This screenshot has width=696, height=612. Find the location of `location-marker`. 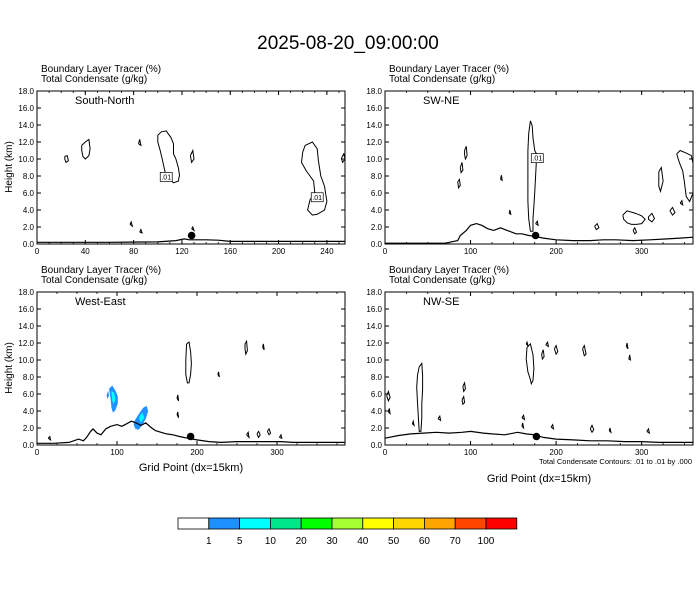

location-marker is located at coordinates (190, 436).